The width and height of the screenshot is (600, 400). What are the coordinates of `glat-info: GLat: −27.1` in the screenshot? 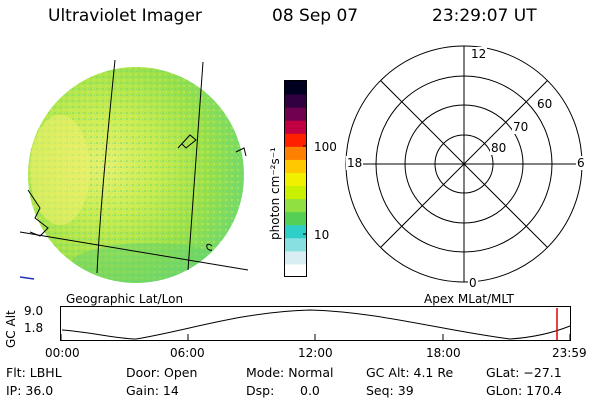 It's located at (524, 372).